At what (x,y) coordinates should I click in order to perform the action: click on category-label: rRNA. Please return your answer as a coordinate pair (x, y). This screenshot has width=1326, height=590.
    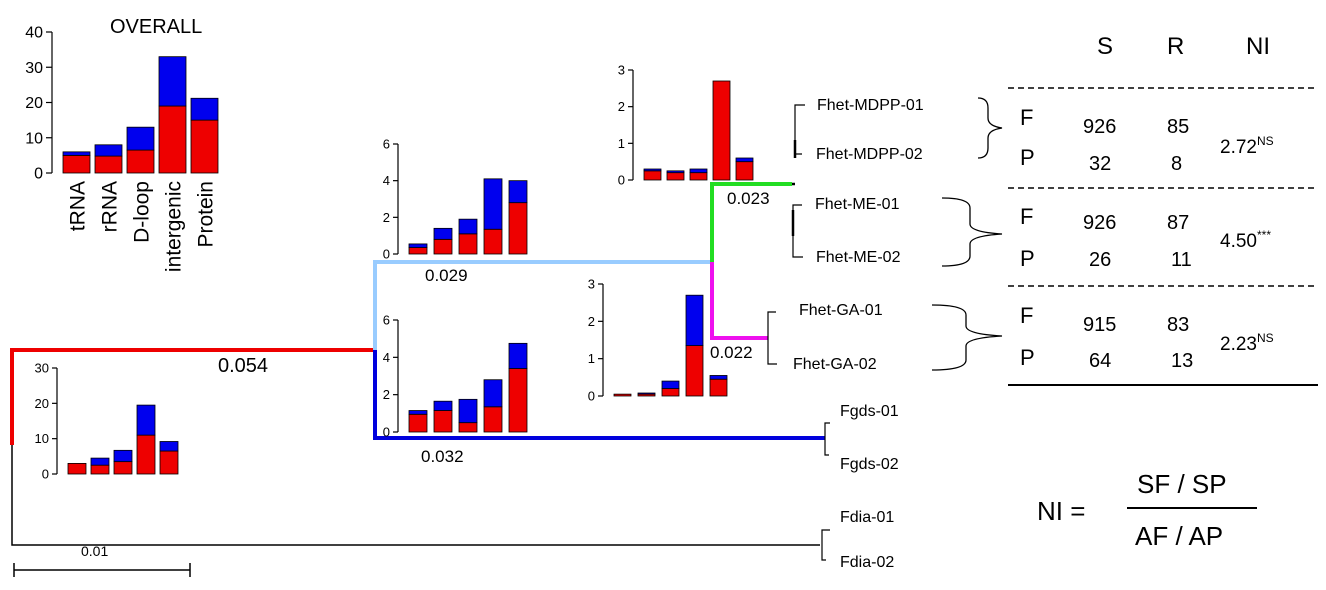
    Looking at the image, I should click on (110, 206).